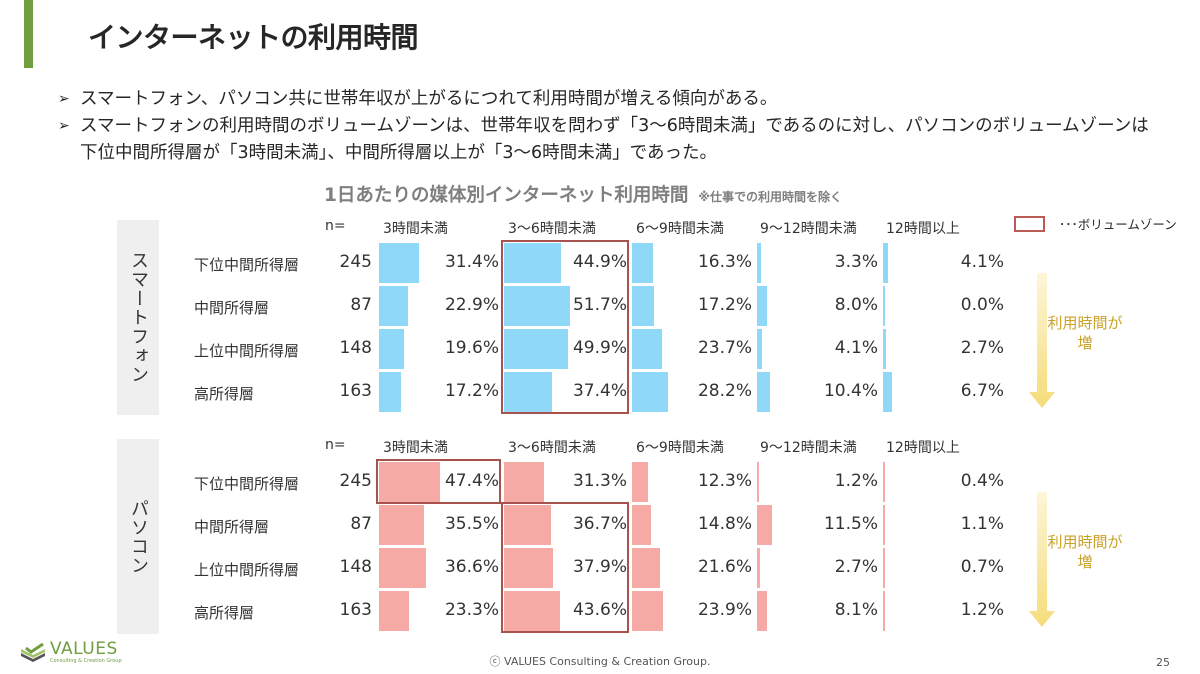 The width and height of the screenshot is (1200, 674). What do you see at coordinates (724, 348) in the screenshot?
I see `percent-label: 23.7%` at bounding box center [724, 348].